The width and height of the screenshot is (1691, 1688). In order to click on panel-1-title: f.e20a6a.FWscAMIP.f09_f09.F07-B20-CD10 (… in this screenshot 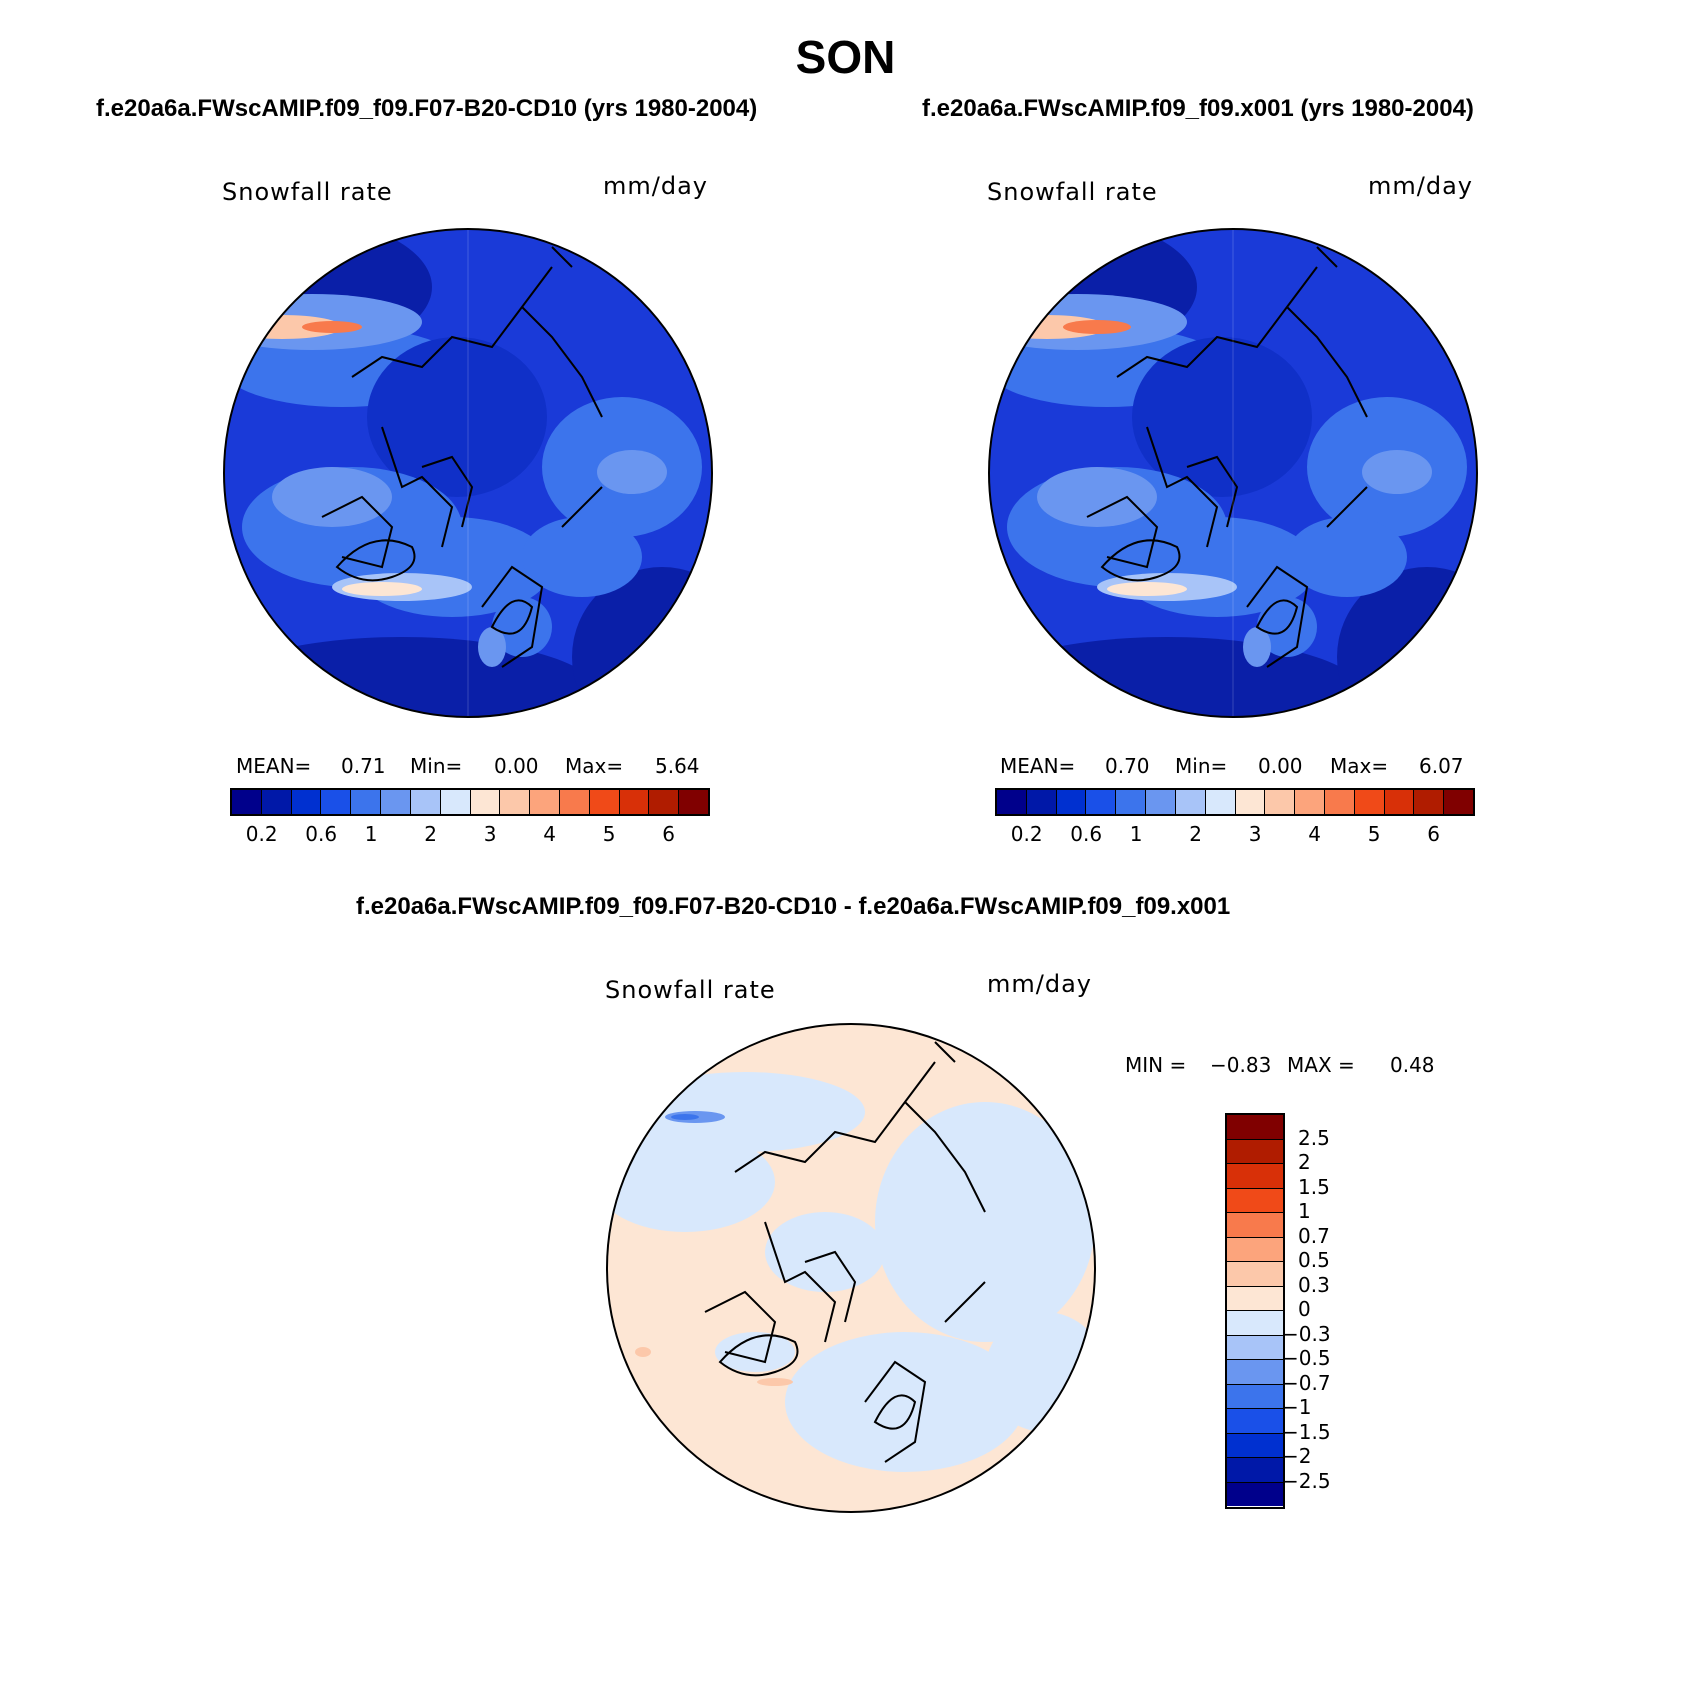, I will do `click(427, 108)`.